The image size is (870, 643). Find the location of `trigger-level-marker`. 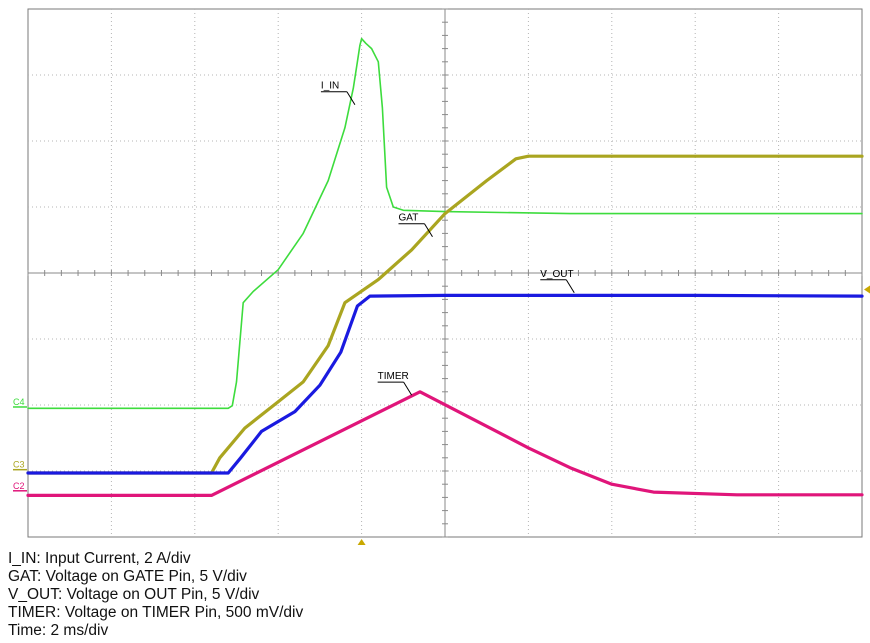

trigger-level-marker is located at coordinates (867, 289).